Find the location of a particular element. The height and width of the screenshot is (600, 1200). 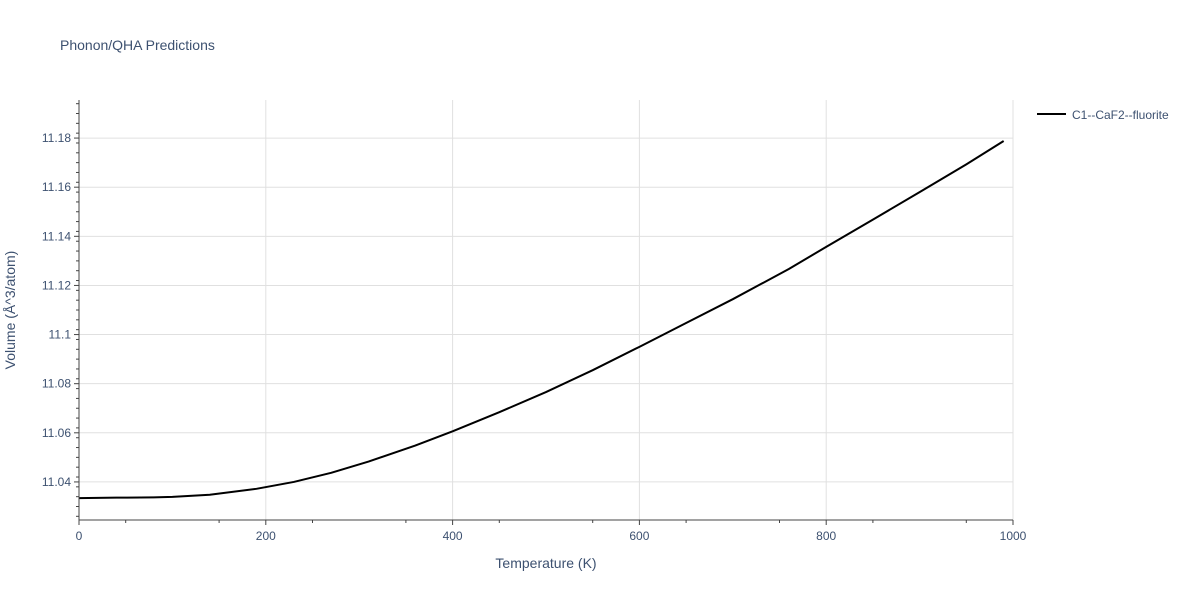

y-tick-label: 11.1 is located at coordinates (60, 335).